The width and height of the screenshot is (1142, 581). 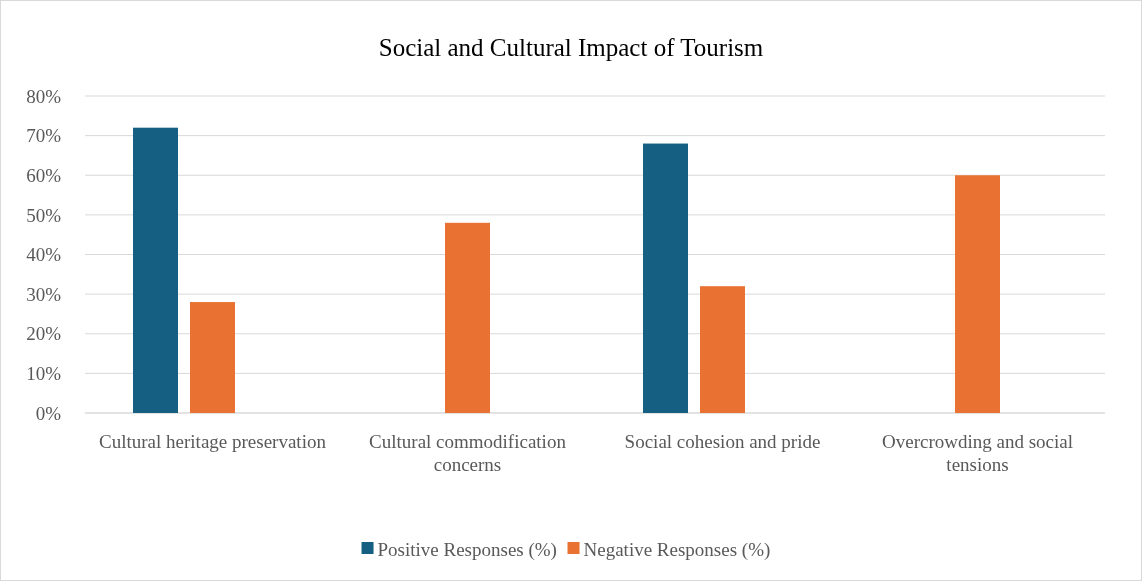 What do you see at coordinates (44, 136) in the screenshot?
I see `y-tick-label: 70%` at bounding box center [44, 136].